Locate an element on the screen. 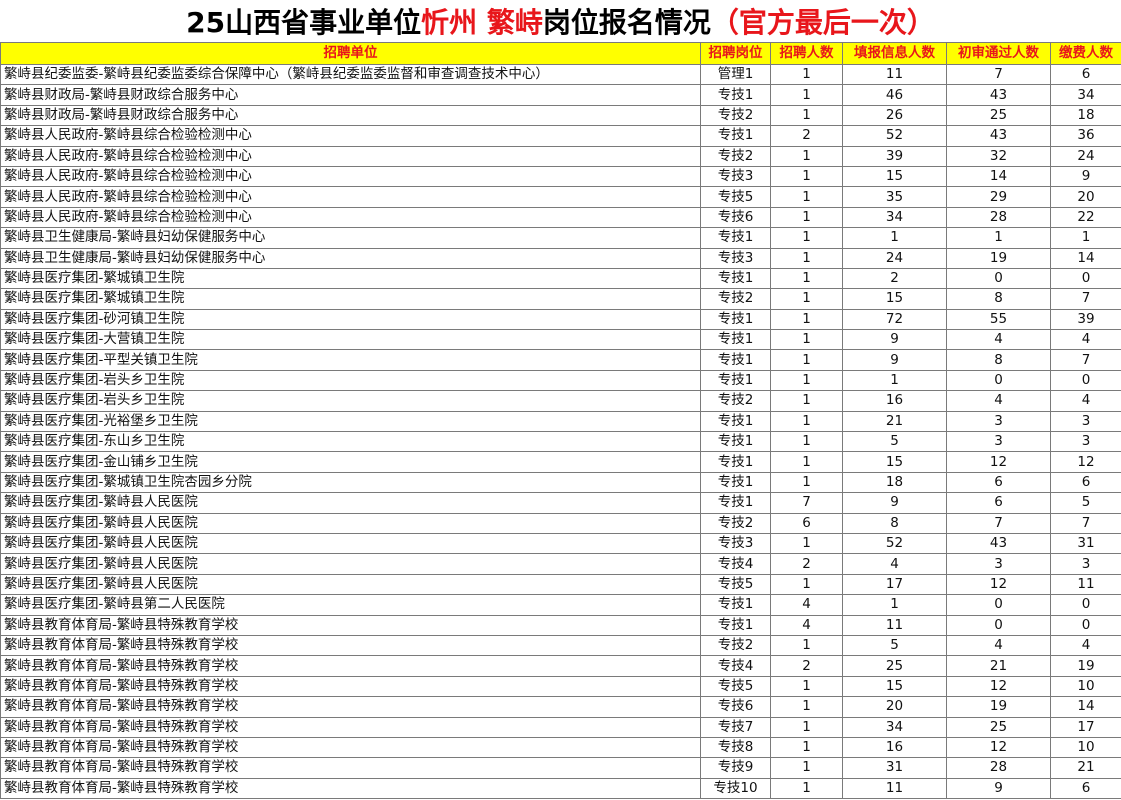 This screenshot has width=1121, height=800. table-row: 繁峙县人民政府-繁峙县综合检验检测中心 专技1 2 52 43 36 is located at coordinates (560, 136).